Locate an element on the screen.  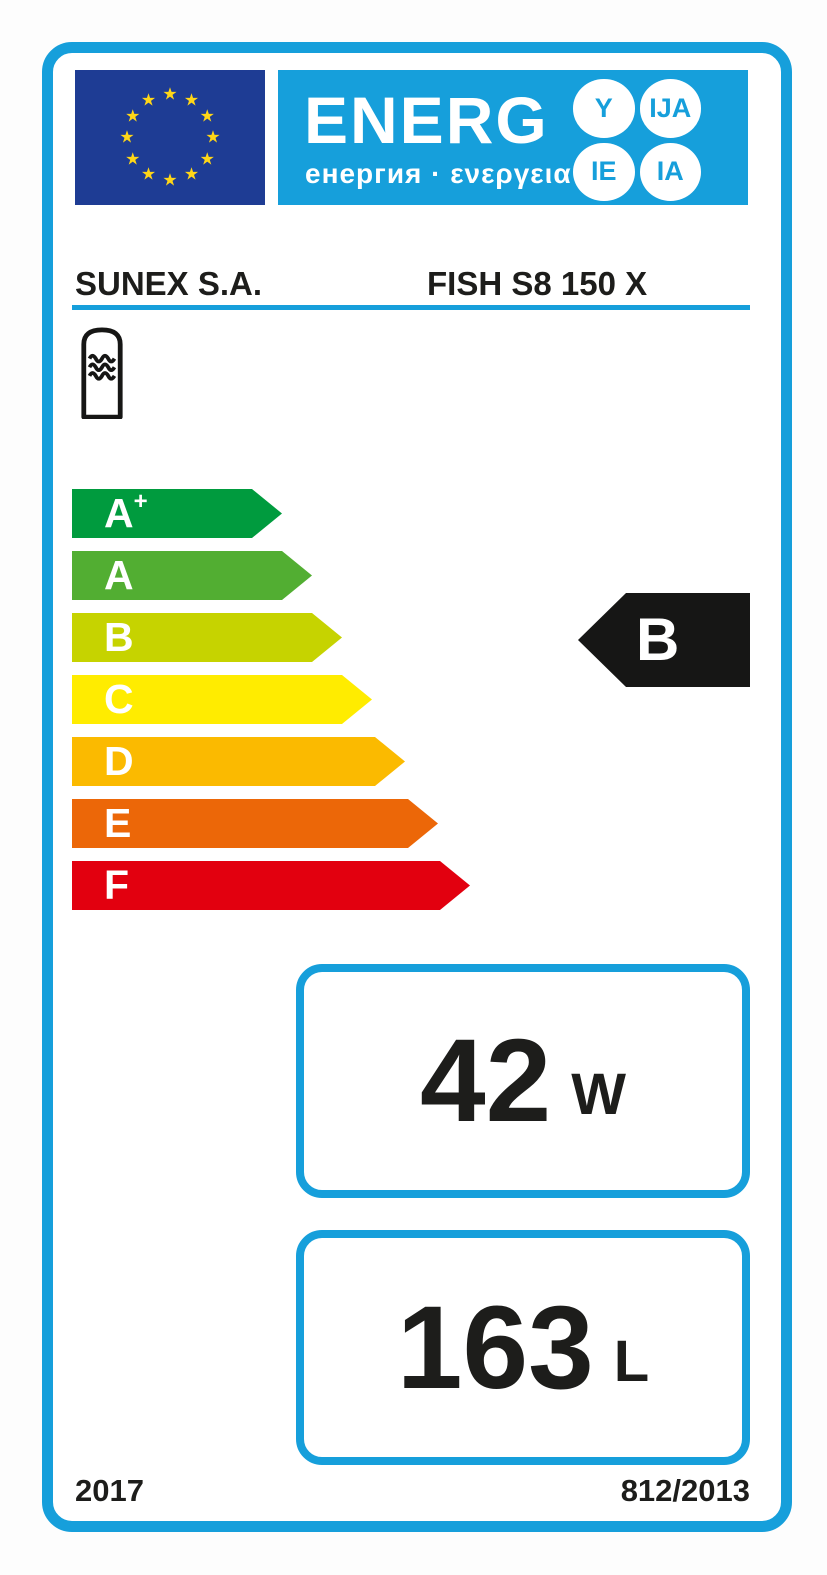
suffix-text: Y is located at coordinates (603, 107).